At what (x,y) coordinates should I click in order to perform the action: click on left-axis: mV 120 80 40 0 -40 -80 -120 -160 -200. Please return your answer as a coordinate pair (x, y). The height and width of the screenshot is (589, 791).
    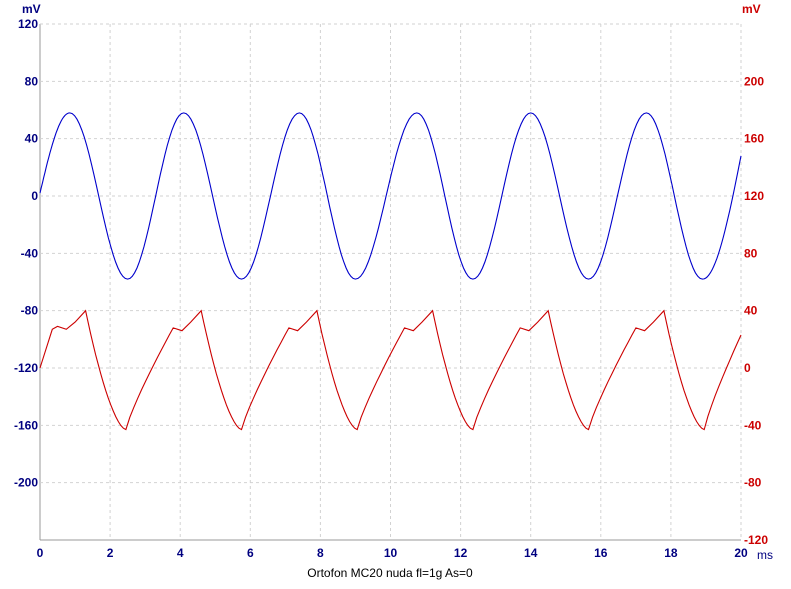
    Looking at the image, I should click on (27, 246).